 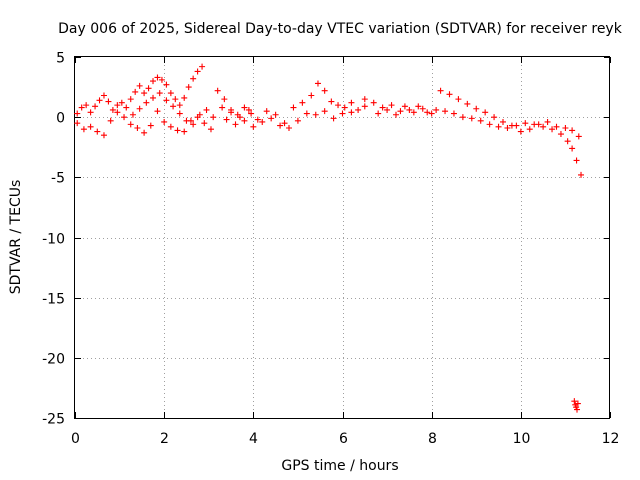 I want to click on x-tick-label: 6, so click(x=343, y=439).